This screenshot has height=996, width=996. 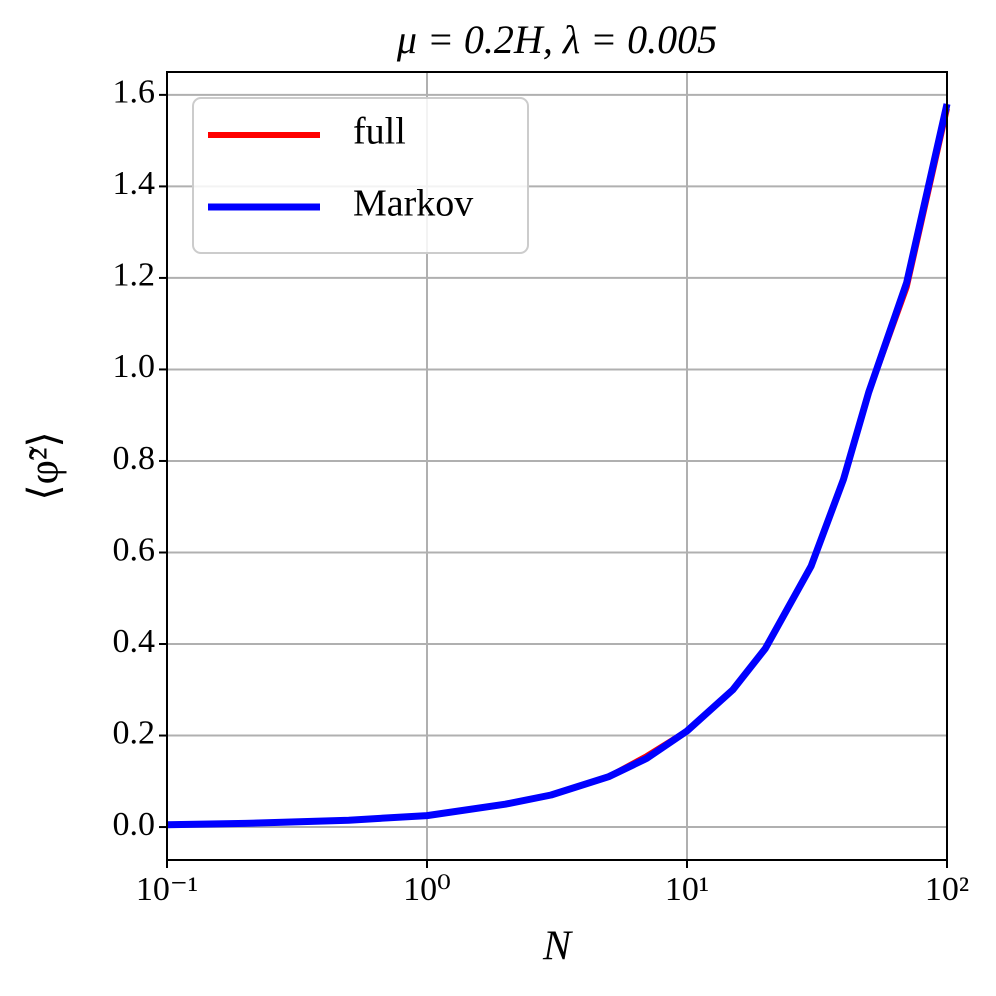 I want to click on y-axis-label: ⟨φ̃²⟩, so click(x=45, y=466).